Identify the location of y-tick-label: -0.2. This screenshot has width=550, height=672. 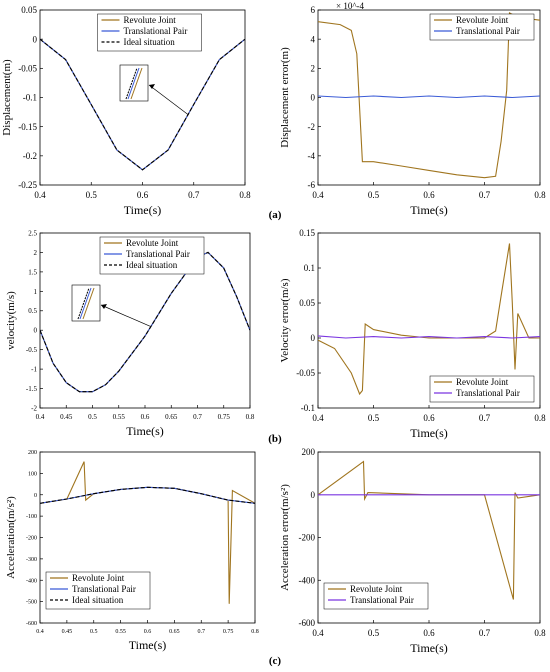
(30, 156).